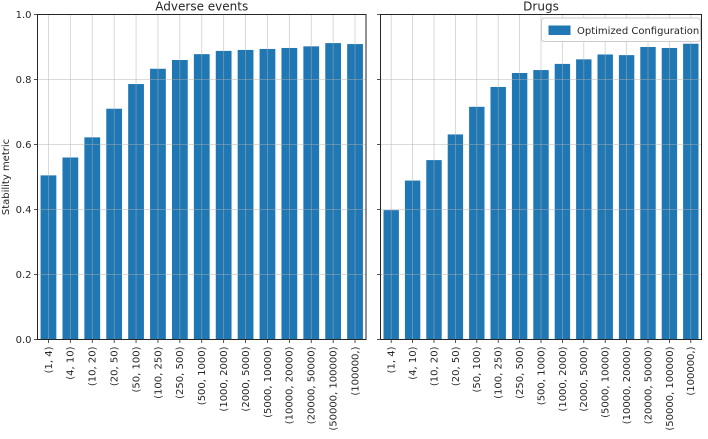  I want to click on y-tick-label: 0.4, so click(24, 210).